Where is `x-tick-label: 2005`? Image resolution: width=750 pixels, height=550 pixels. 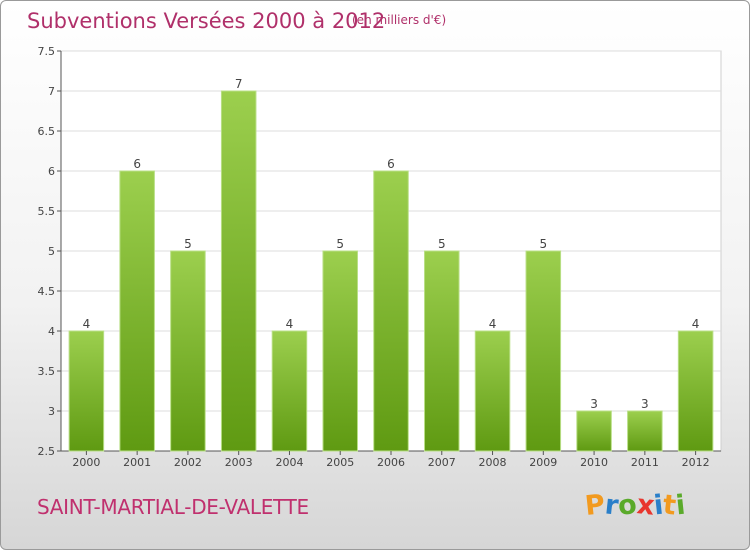 x-tick-label: 2005 is located at coordinates (340, 462).